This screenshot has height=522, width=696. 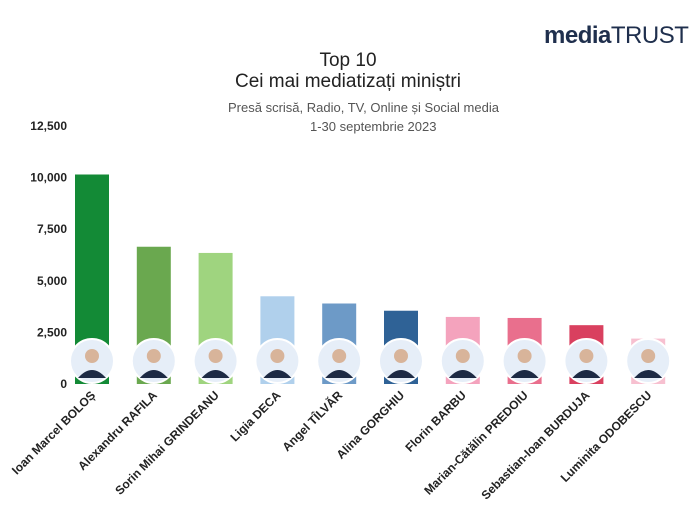 I want to click on logo-part2: TRUST, so click(x=649, y=35).